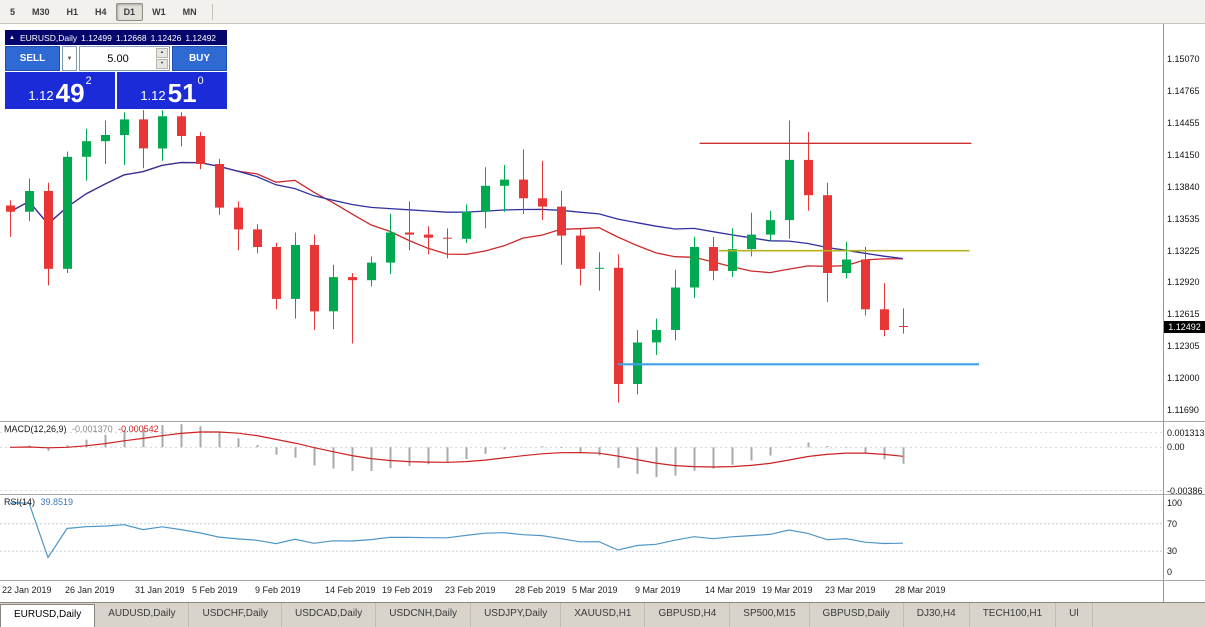 The width and height of the screenshot is (1205, 627). What do you see at coordinates (857, 615) in the screenshot?
I see `chart-tab-gbpusd-daily: GBPUSD,Daily` at bounding box center [857, 615].